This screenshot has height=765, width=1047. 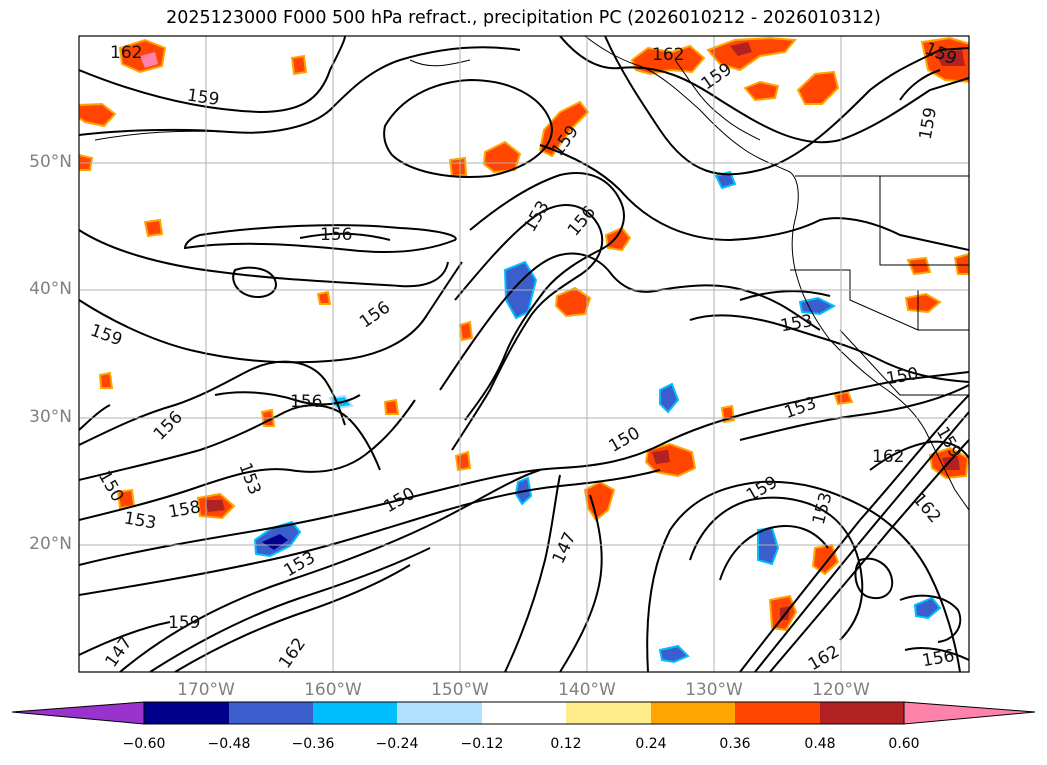 I want to click on border-line, so click(x=904, y=362).